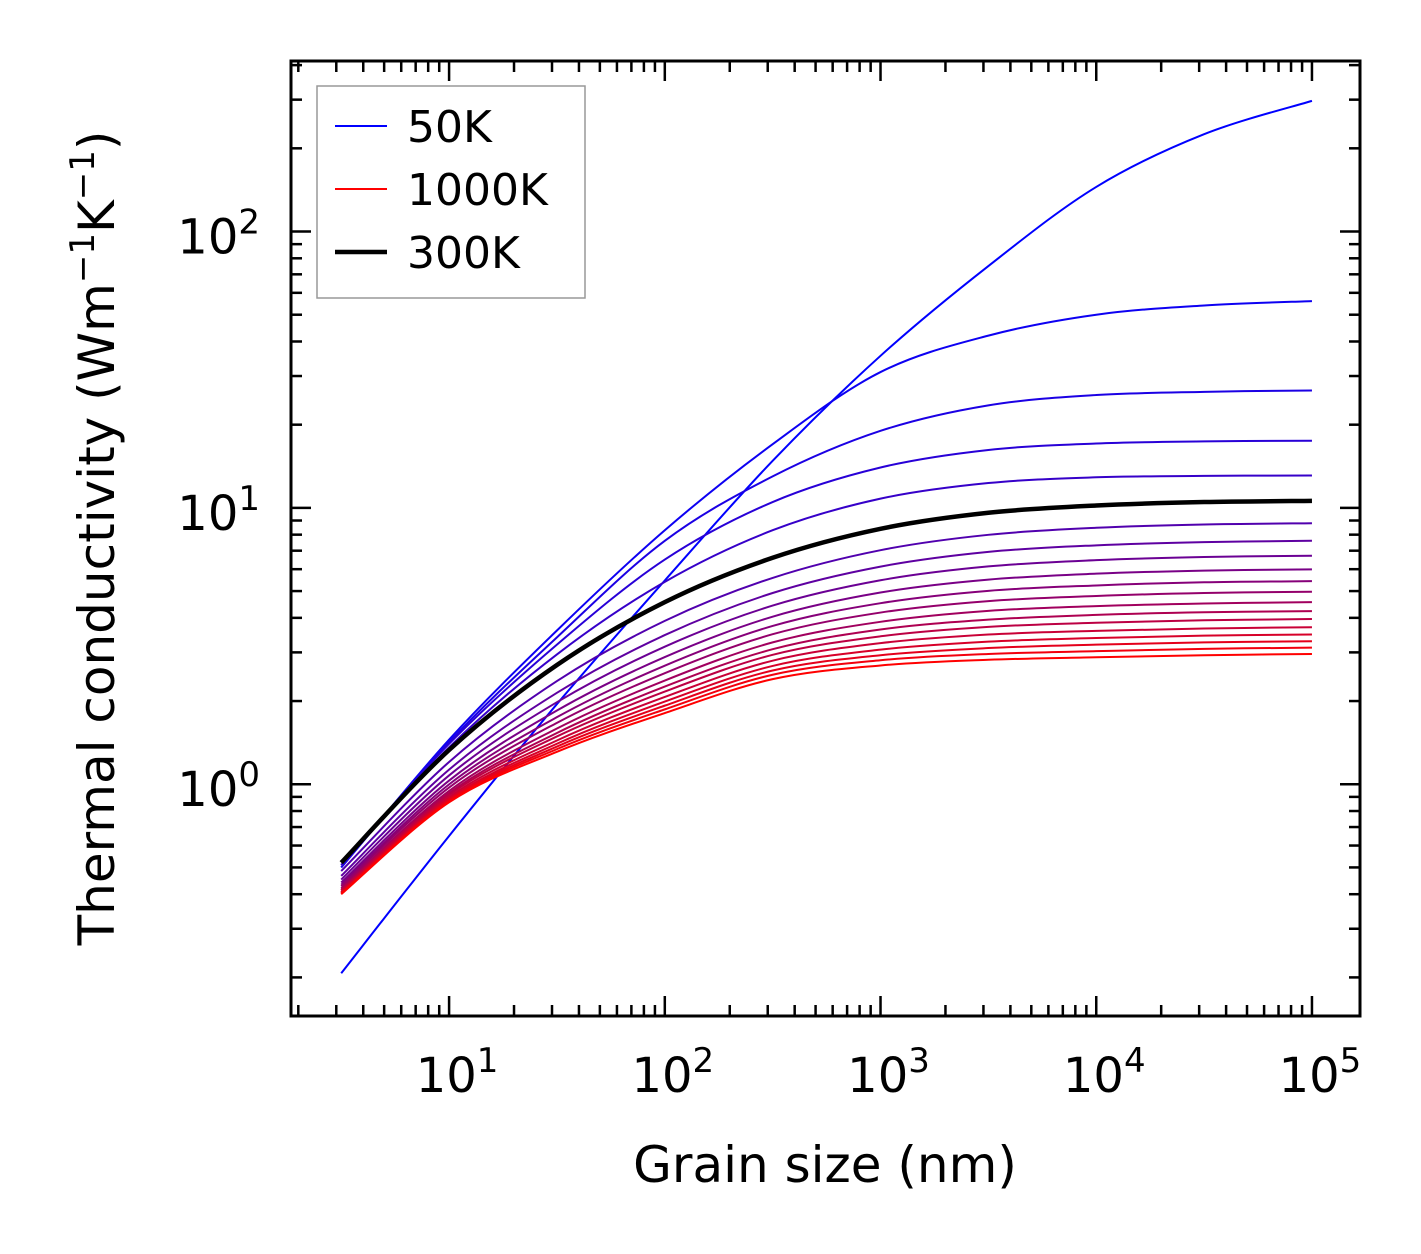 This screenshot has height=1254, width=1421. I want to click on x-tick-label: 10³, so click(888, 1072).